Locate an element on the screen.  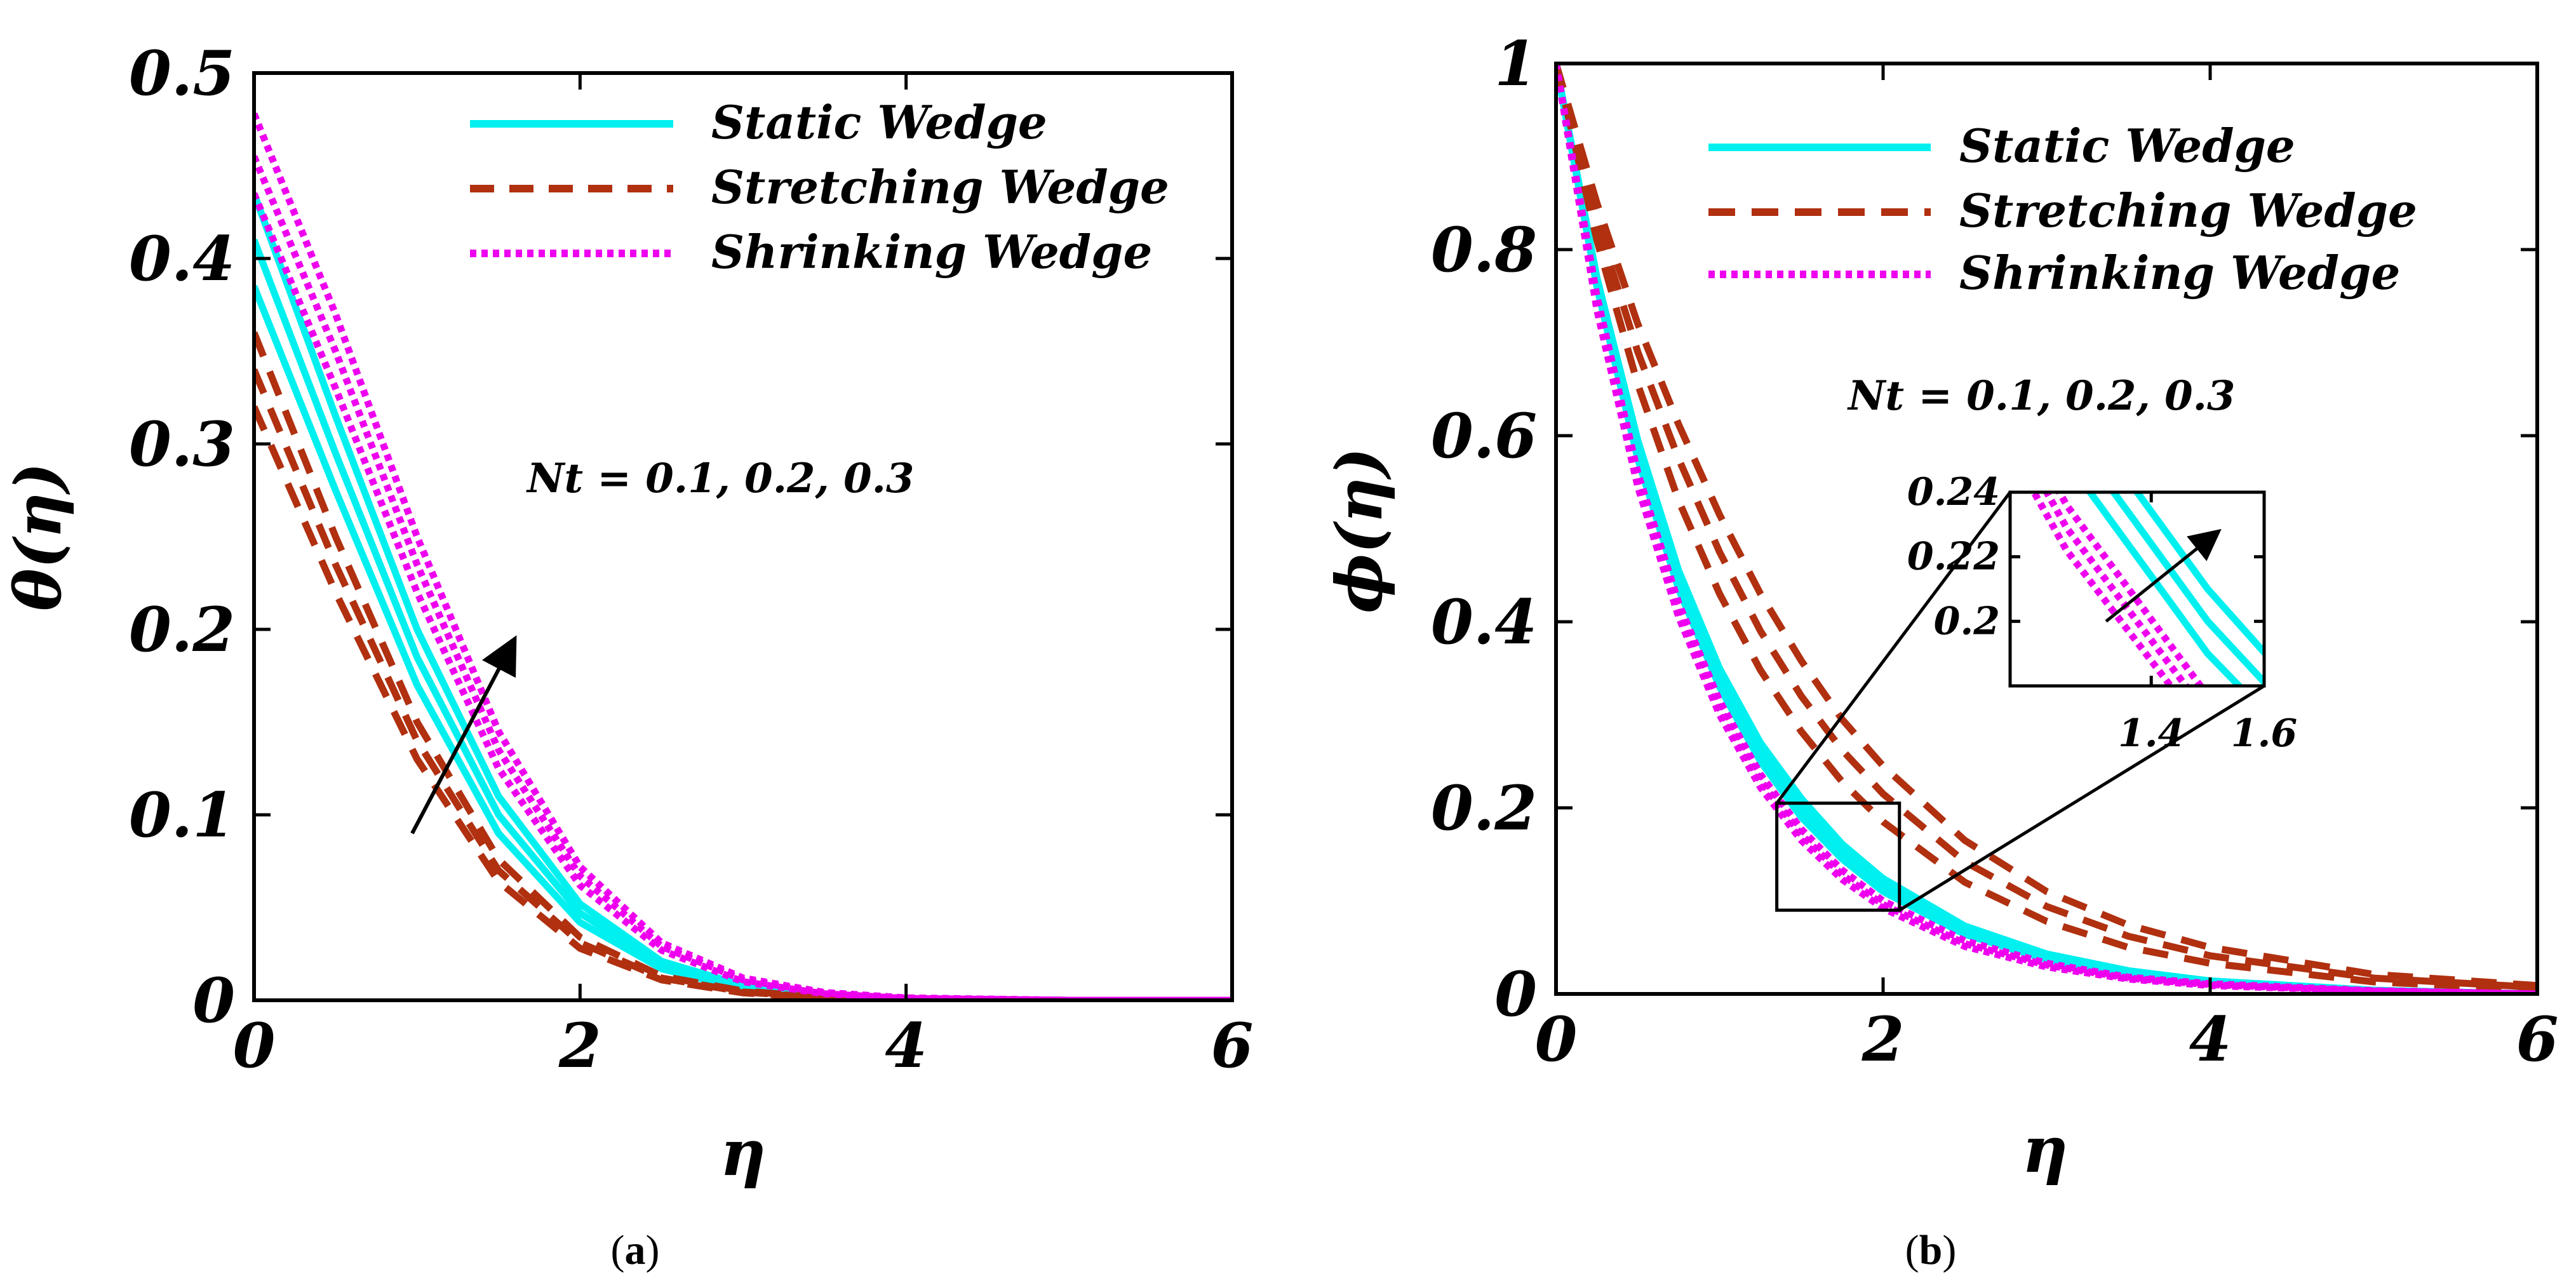
y-tick-label: 1 is located at coordinates (1515, 64).